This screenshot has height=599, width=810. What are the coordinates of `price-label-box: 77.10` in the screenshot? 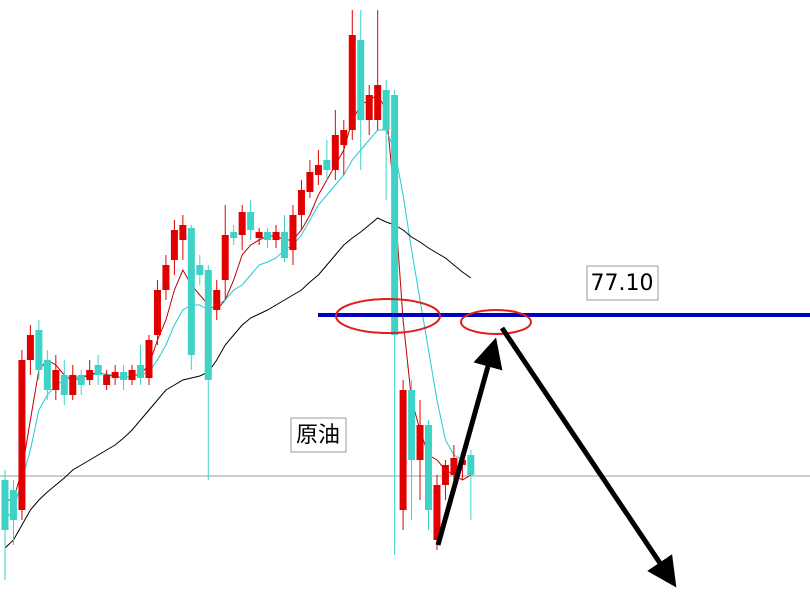 It's located at (622, 283).